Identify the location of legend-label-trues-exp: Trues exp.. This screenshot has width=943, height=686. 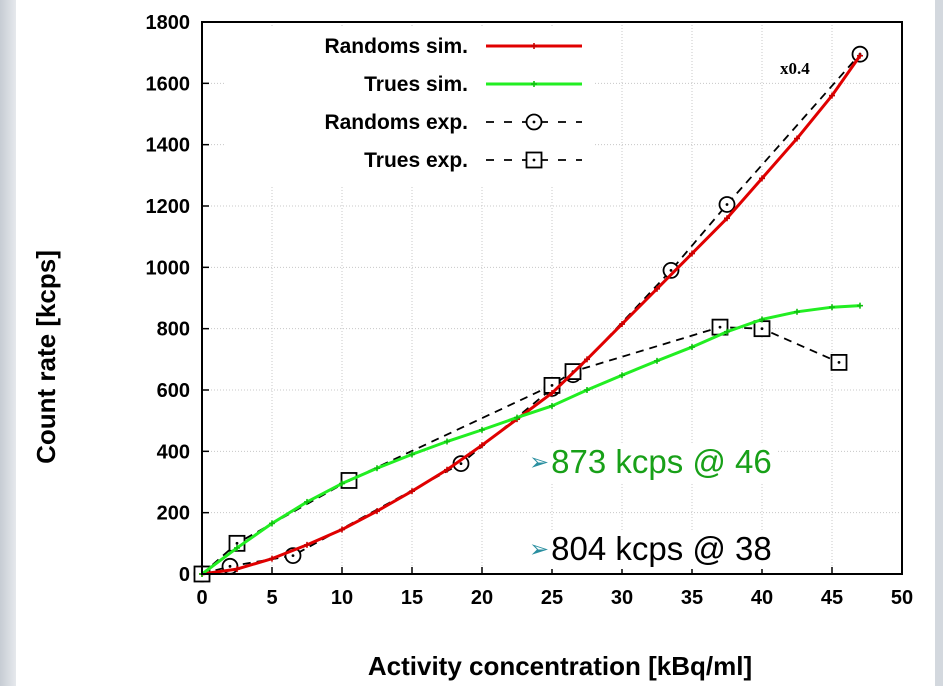
(416, 160).